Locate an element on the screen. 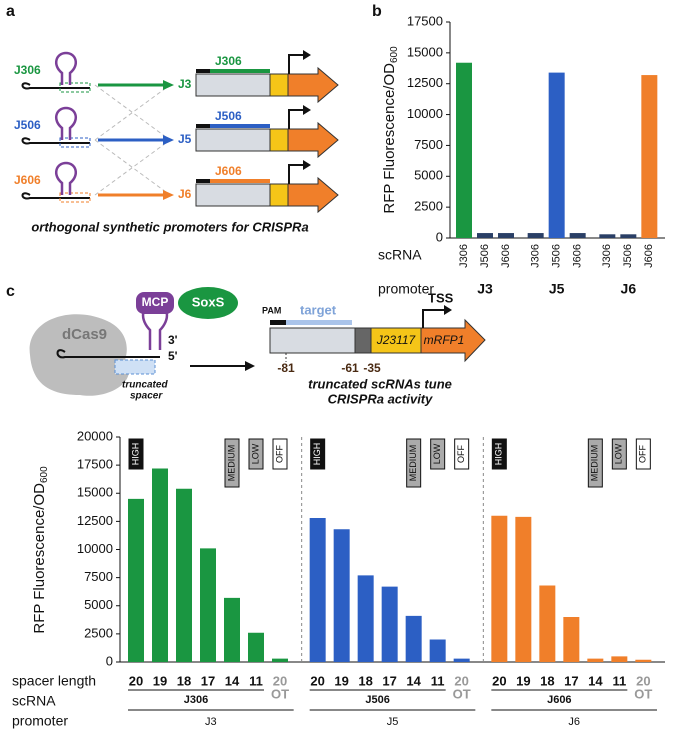  y-tick-label: 20000 is located at coordinates (95, 435).